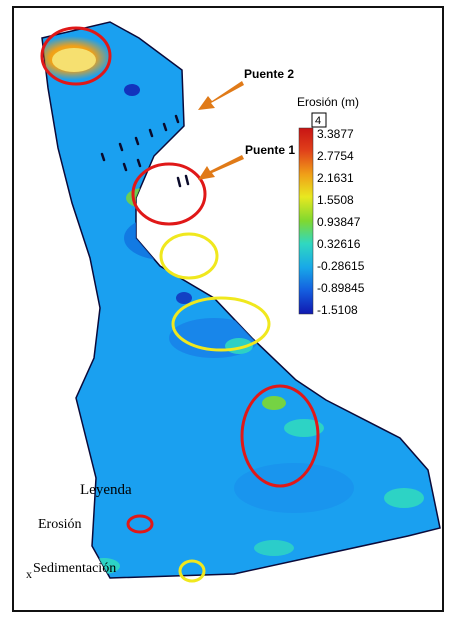 The width and height of the screenshot is (456, 620). What do you see at coordinates (29, 574) in the screenshot?
I see `legend-mark: x` at bounding box center [29, 574].